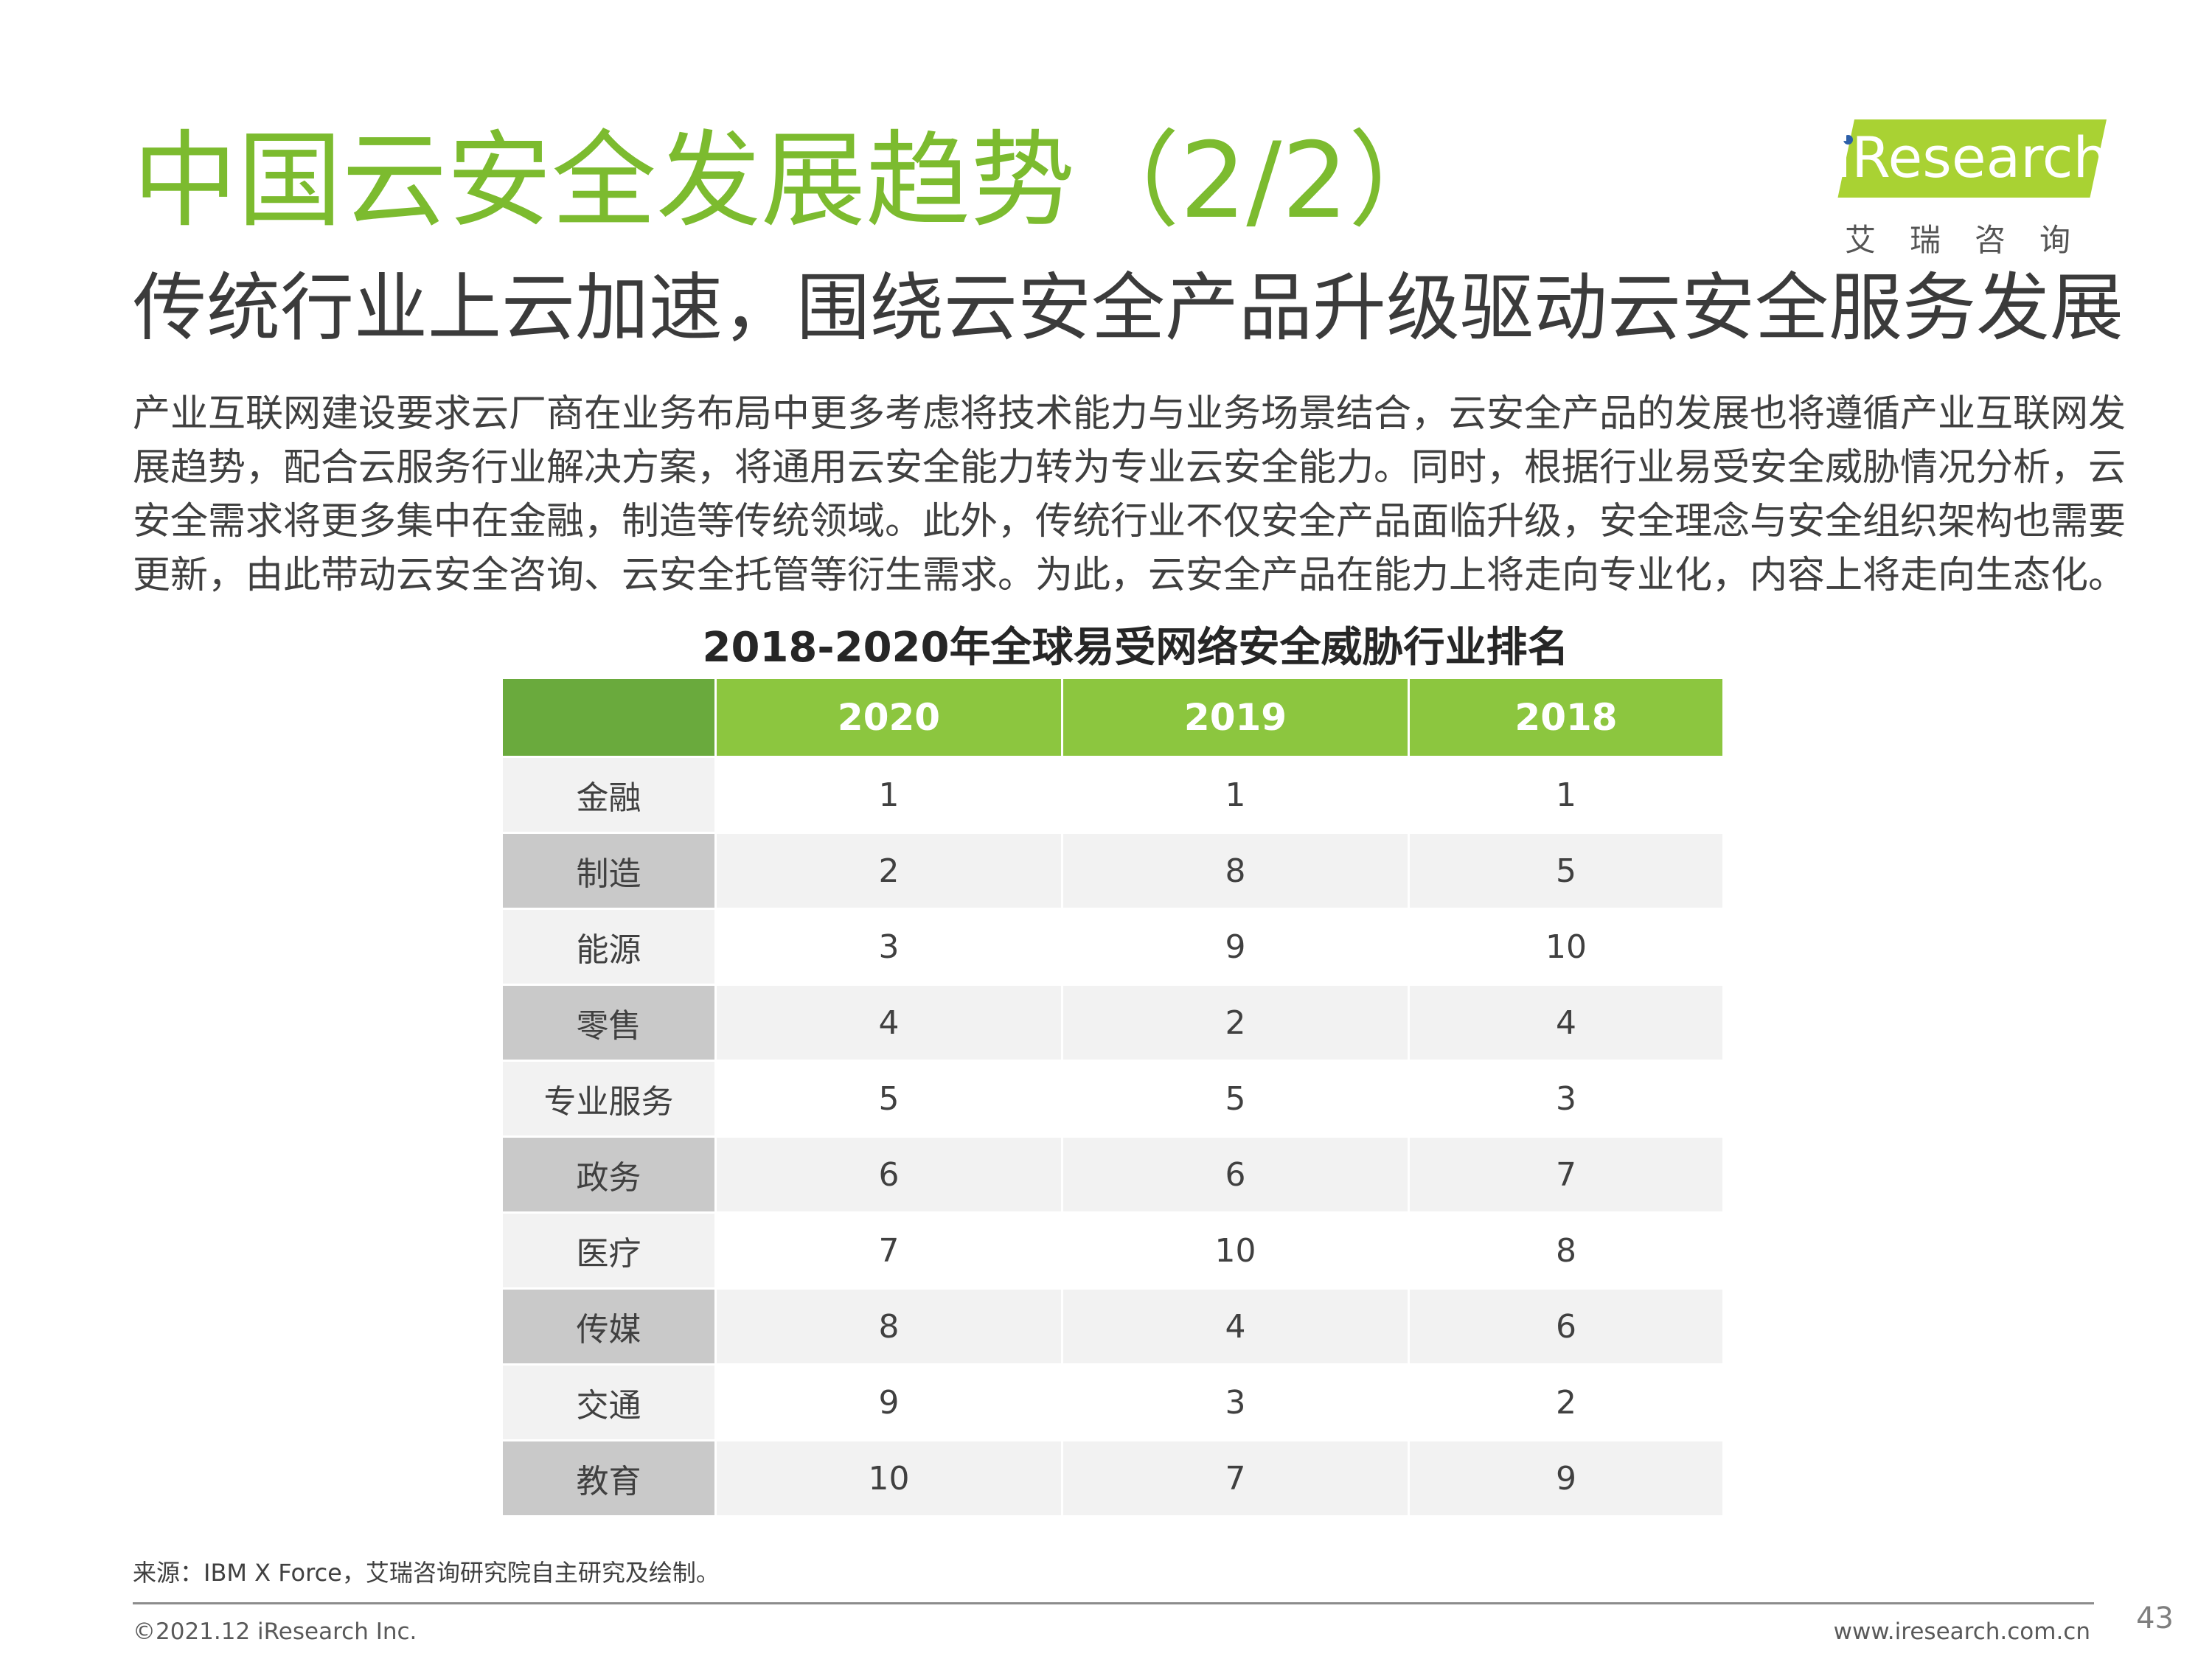  I want to click on table-row: 金融 1 1 1, so click(1113, 795).